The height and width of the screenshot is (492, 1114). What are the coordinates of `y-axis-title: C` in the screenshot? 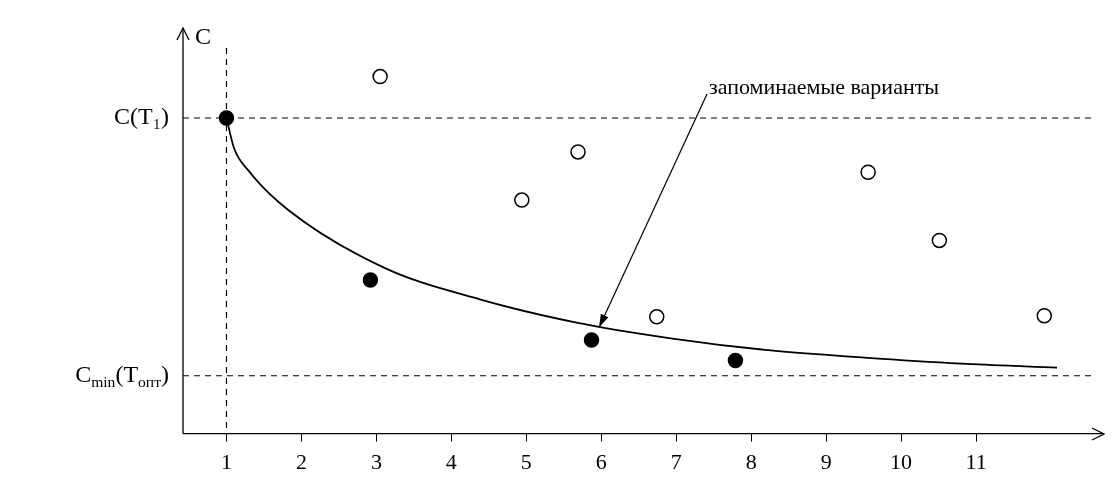 It's located at (203, 36).